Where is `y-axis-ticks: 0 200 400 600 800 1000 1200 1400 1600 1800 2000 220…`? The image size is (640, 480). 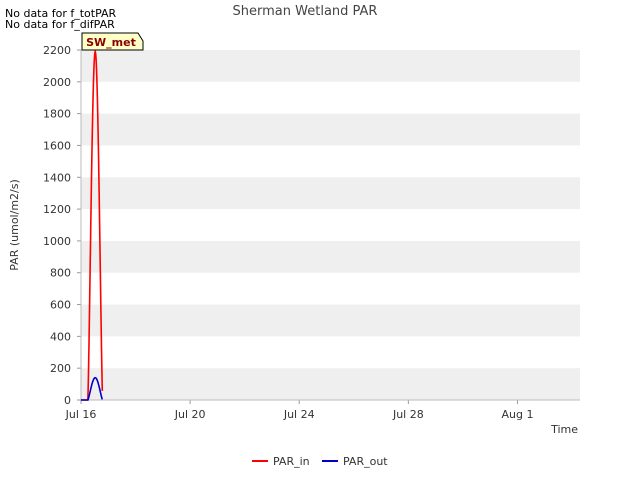 y-axis-ticks: 0 200 400 600 800 1000 1200 1400 1600 1800 2000 220… is located at coordinates (62, 225).